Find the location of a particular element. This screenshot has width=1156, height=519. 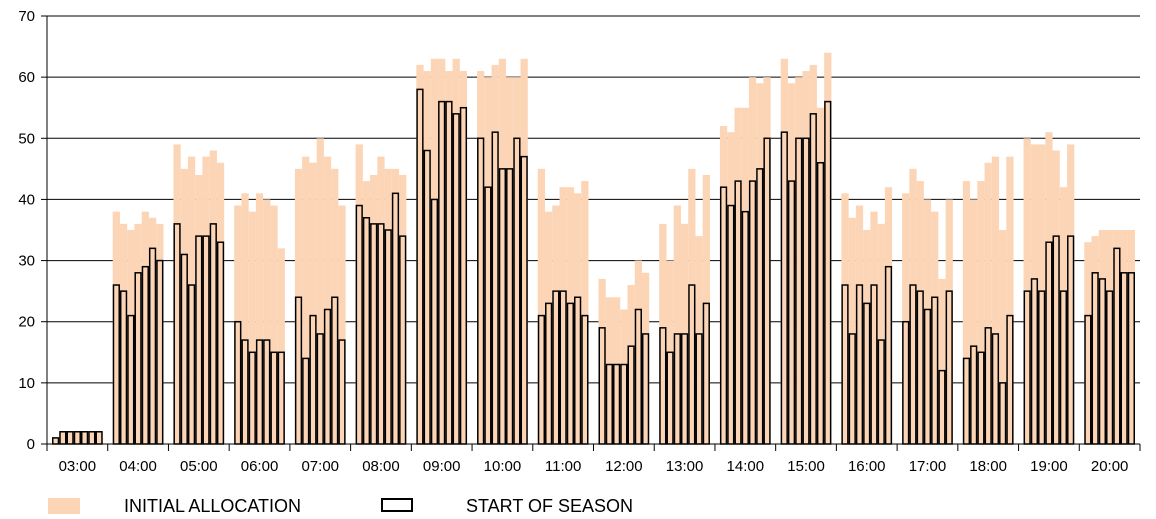

y-tick-label: 70 is located at coordinates (26, 16).